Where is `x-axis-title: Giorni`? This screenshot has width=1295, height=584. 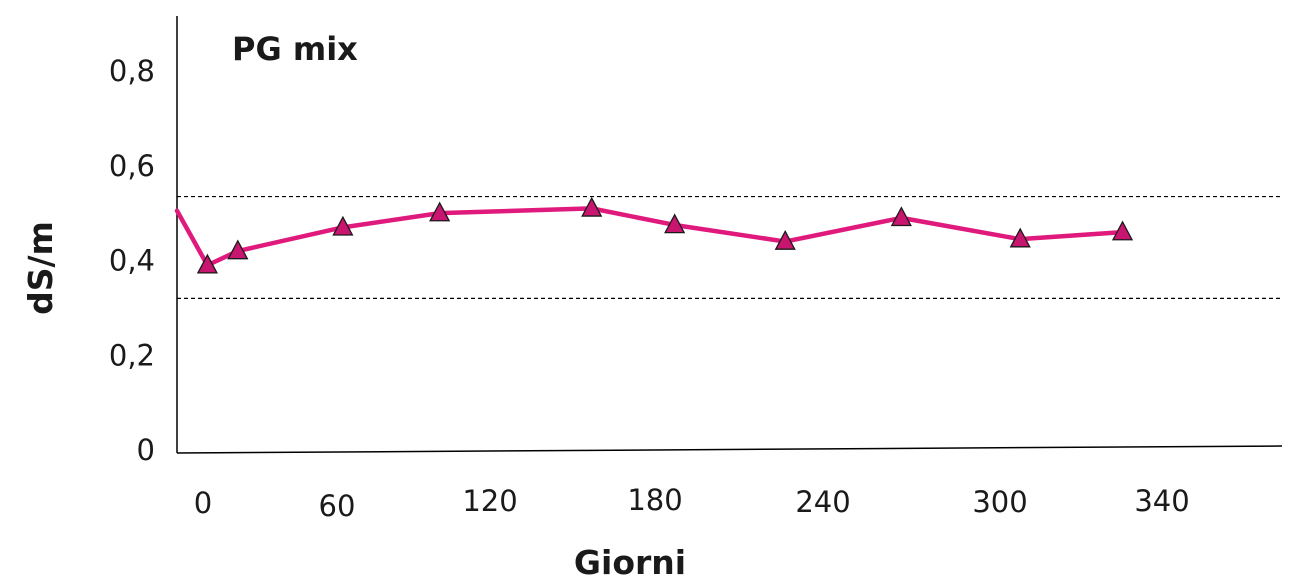 x-axis-title: Giorni is located at coordinates (630, 562).